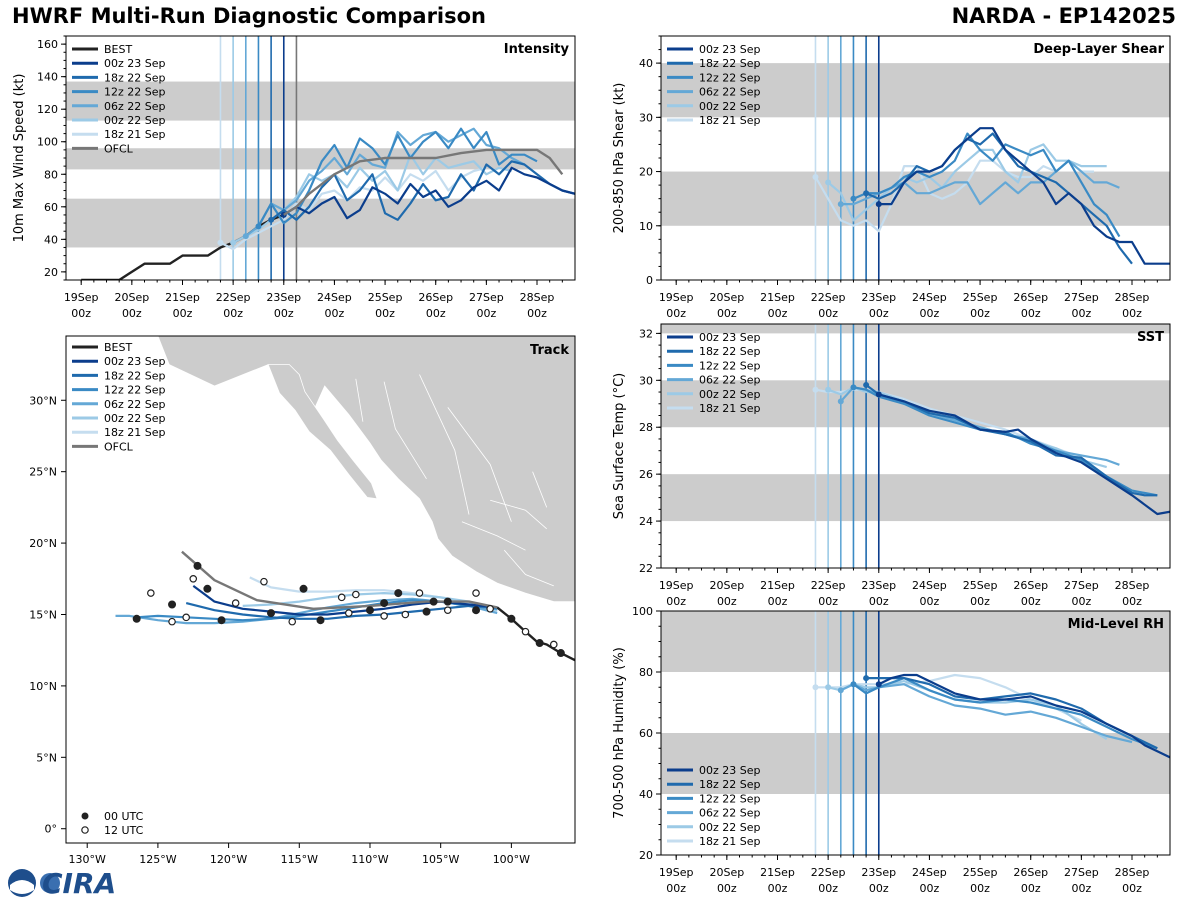 This screenshot has height=904, width=1200. What do you see at coordinates (1030, 297) in the screenshot?
I see `shear-xtick-label: 26Sep` at bounding box center [1030, 297].